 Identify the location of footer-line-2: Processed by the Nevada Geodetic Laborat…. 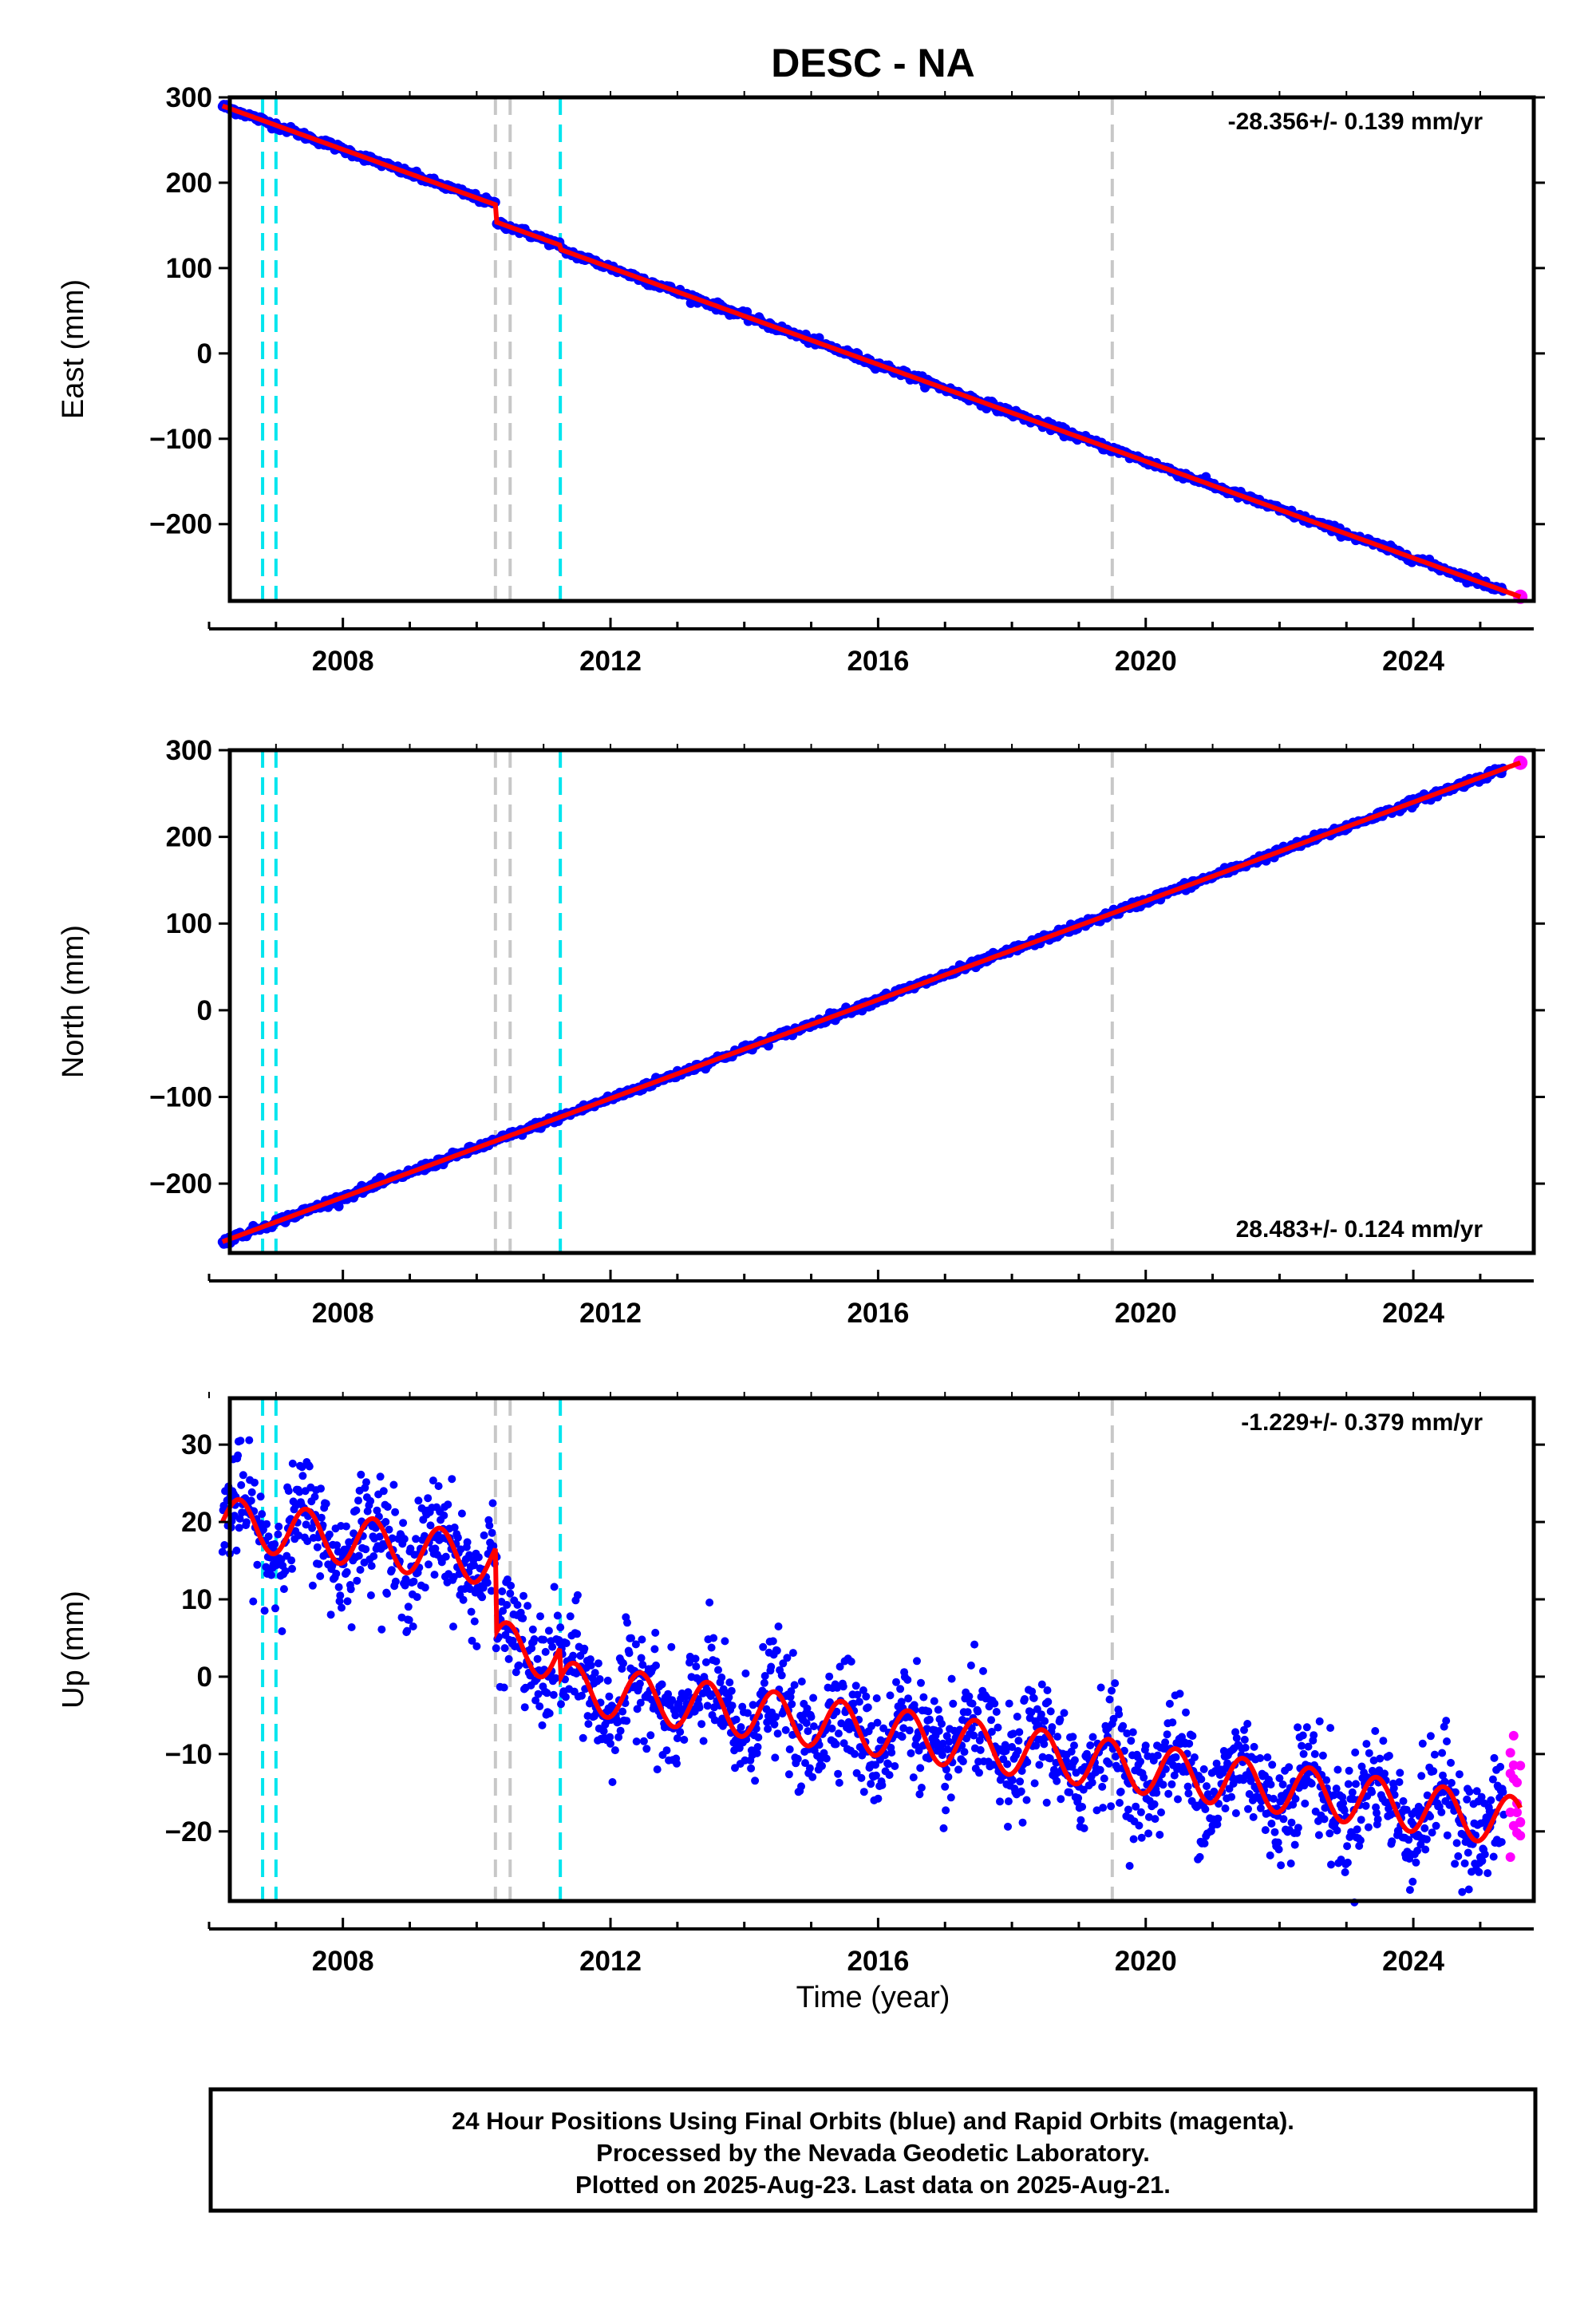
(873, 2153).